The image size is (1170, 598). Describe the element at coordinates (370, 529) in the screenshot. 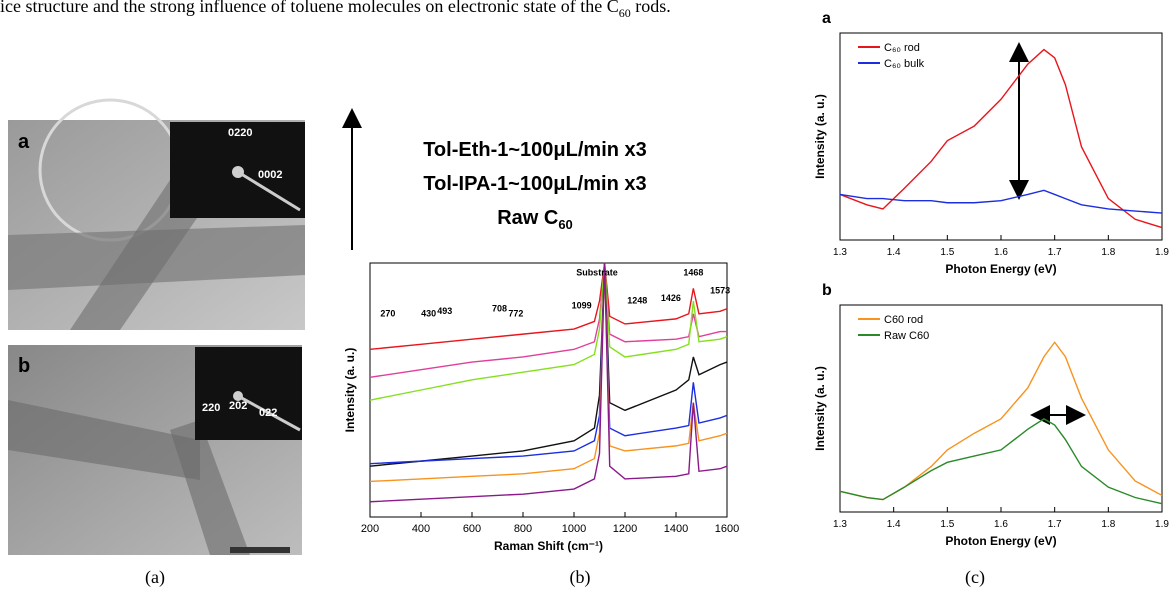

I see `x-tick-label: 200` at that location.